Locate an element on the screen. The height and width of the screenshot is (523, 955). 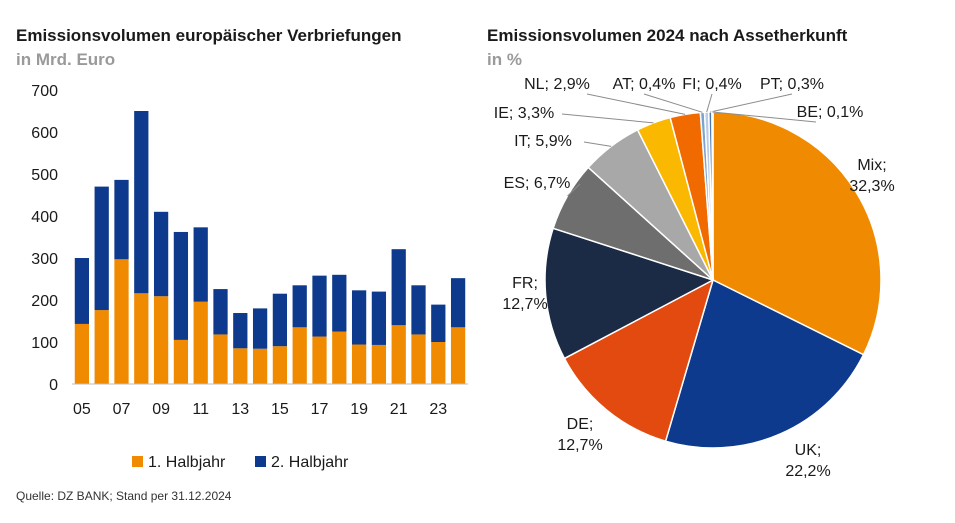
x-tick-label: 15 is located at coordinates (280, 409).